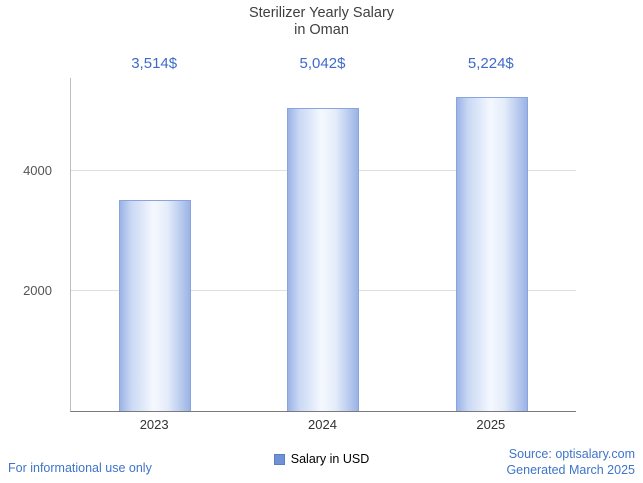 This screenshot has height=483, width=643. I want to click on chart-title-line2: in Oman, so click(321, 30).